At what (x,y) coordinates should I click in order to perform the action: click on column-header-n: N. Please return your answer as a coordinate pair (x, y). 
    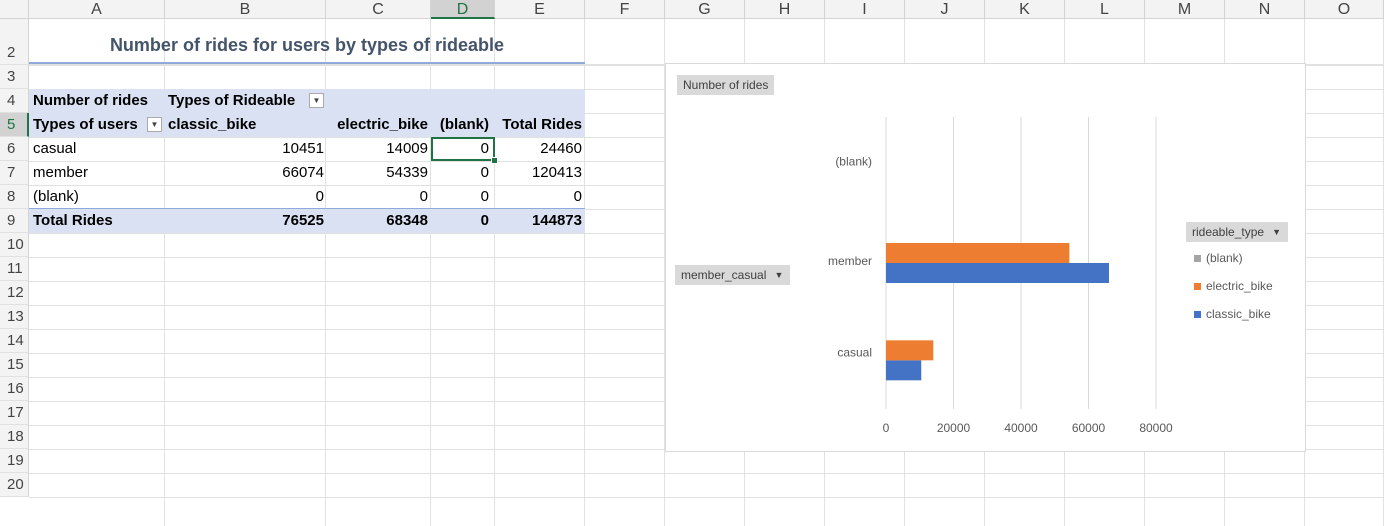
    Looking at the image, I should click on (1265, 9).